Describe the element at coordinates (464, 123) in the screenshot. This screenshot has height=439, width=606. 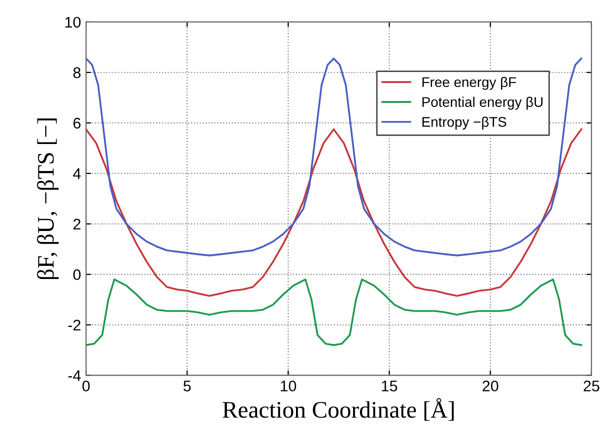
I see `legend-label: Entropy −βTS` at that location.